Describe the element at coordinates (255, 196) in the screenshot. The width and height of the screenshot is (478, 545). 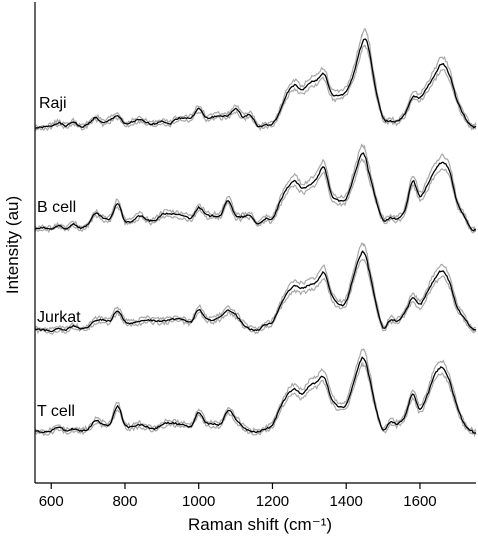
I see `spread-trace-b-cell` at that location.